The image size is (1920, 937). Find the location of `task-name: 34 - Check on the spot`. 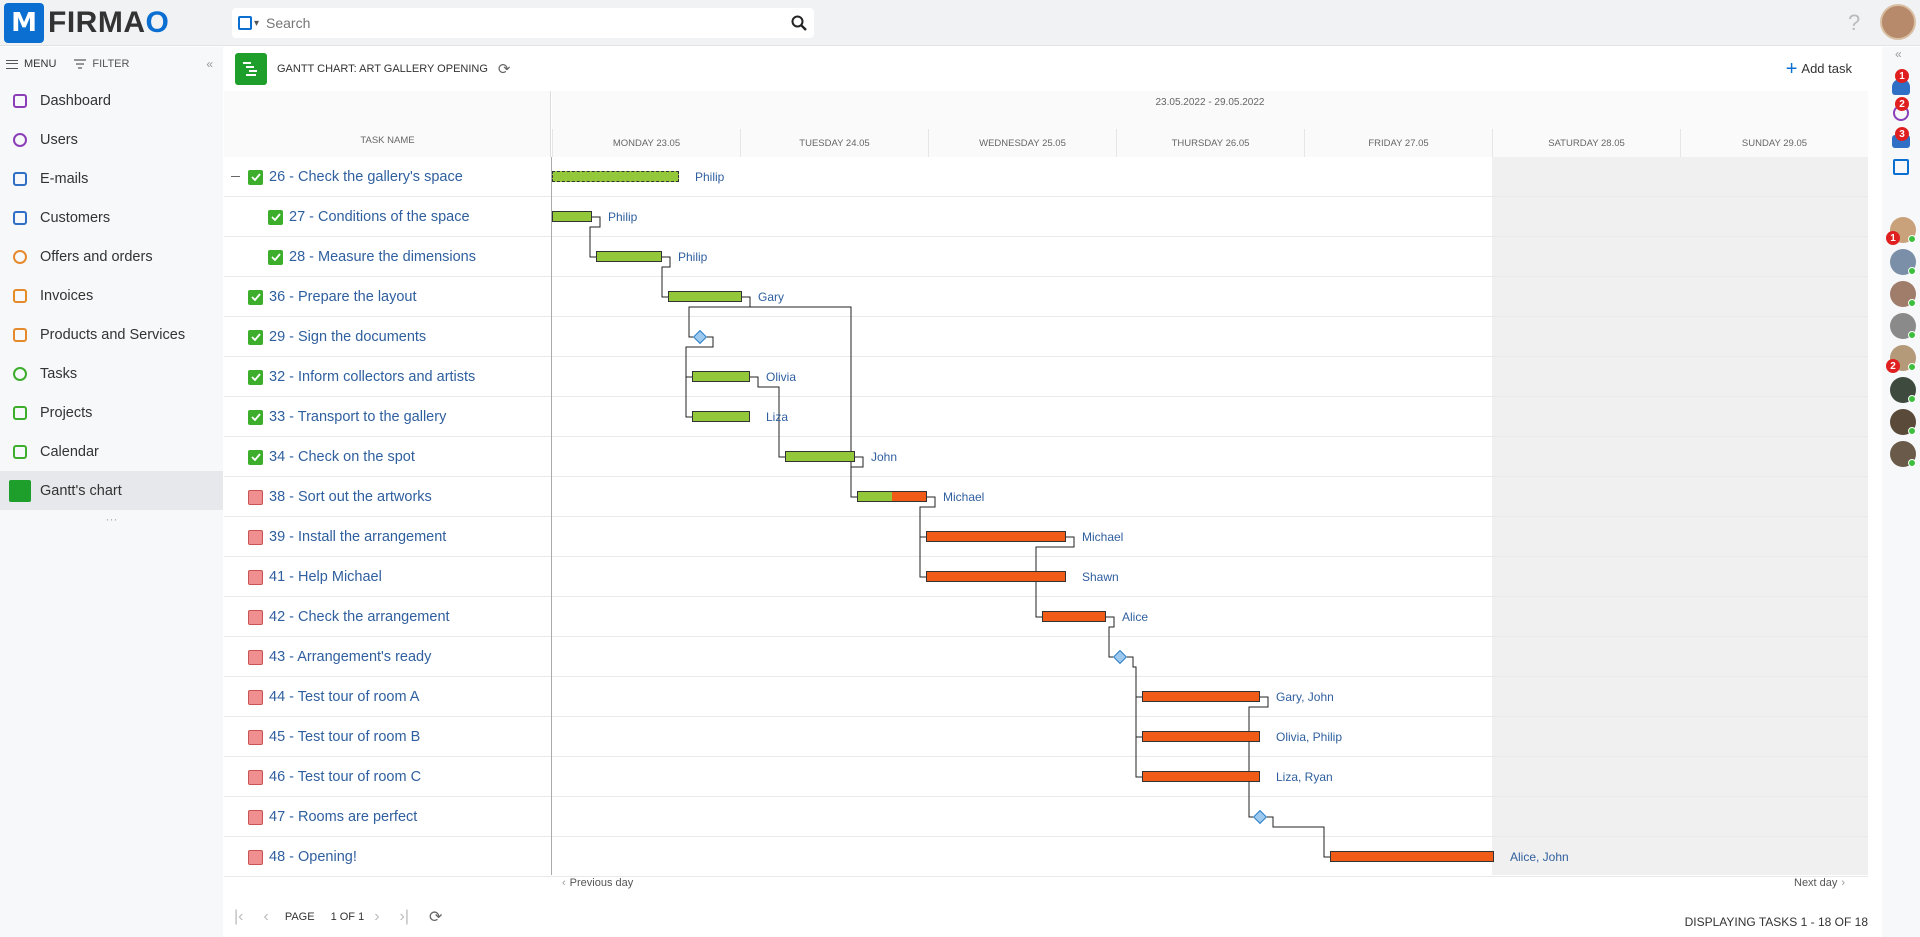

task-name: 34 - Check on the spot is located at coordinates (331, 457).